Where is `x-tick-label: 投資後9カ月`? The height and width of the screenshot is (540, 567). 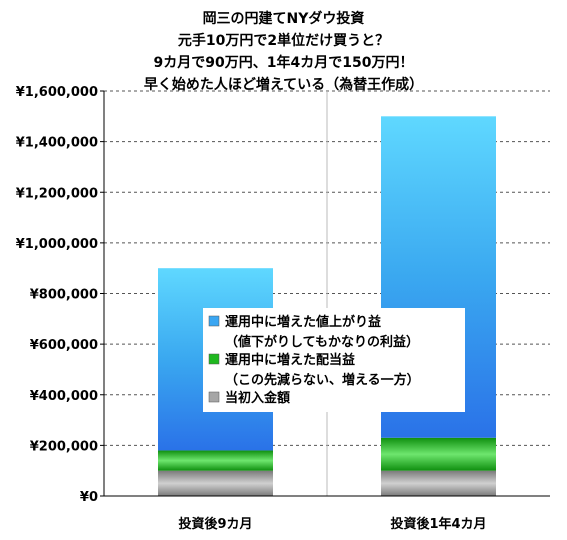 x-tick-label: 投資後9カ月 is located at coordinates (215, 524).